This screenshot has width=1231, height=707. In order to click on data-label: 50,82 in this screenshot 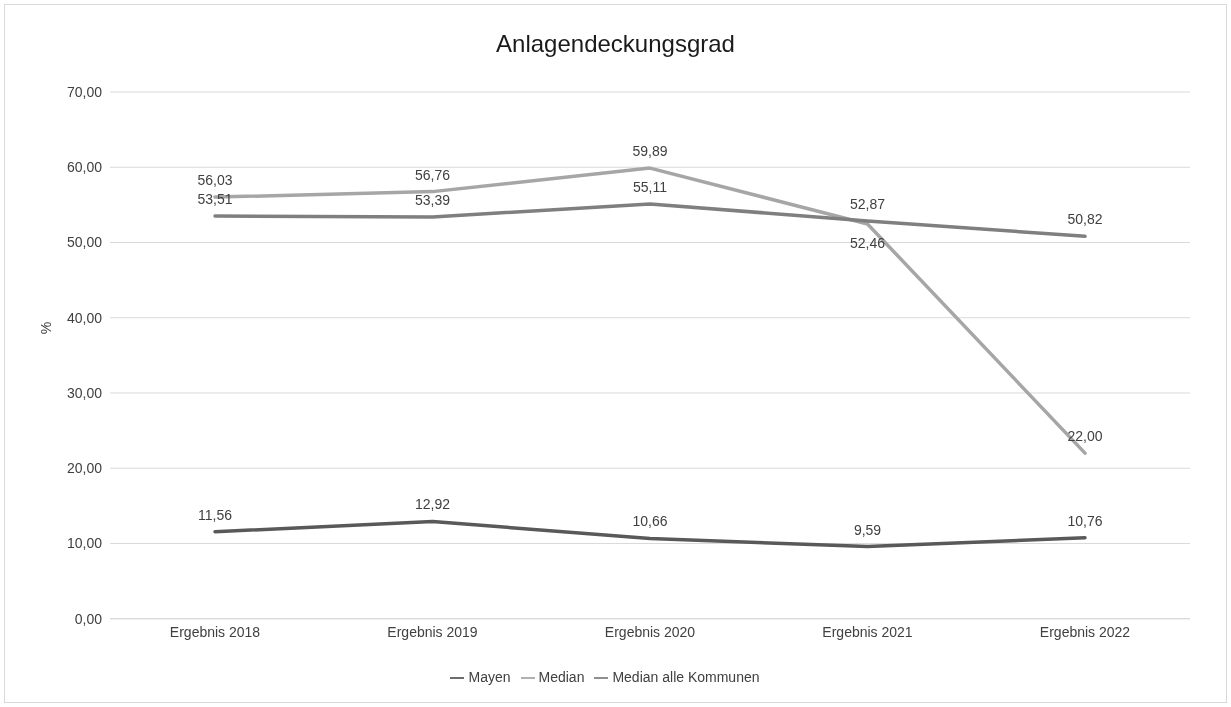, I will do `click(1085, 219)`.